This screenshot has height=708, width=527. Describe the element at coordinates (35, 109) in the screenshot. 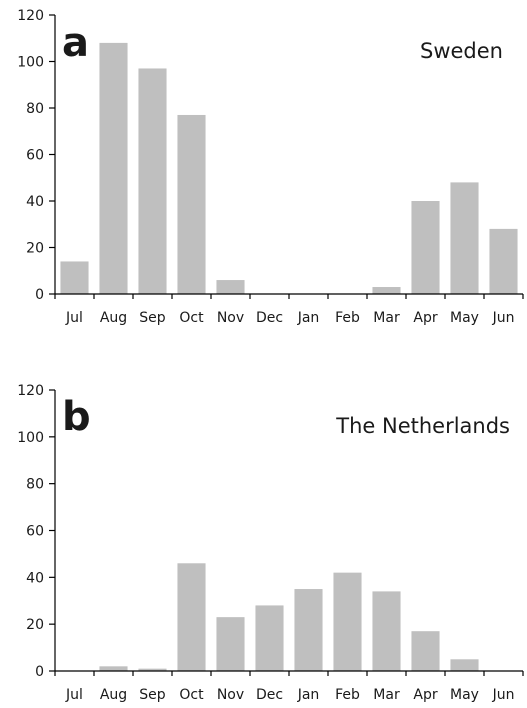

I see `y-tick-label-a-80: 80` at that location.